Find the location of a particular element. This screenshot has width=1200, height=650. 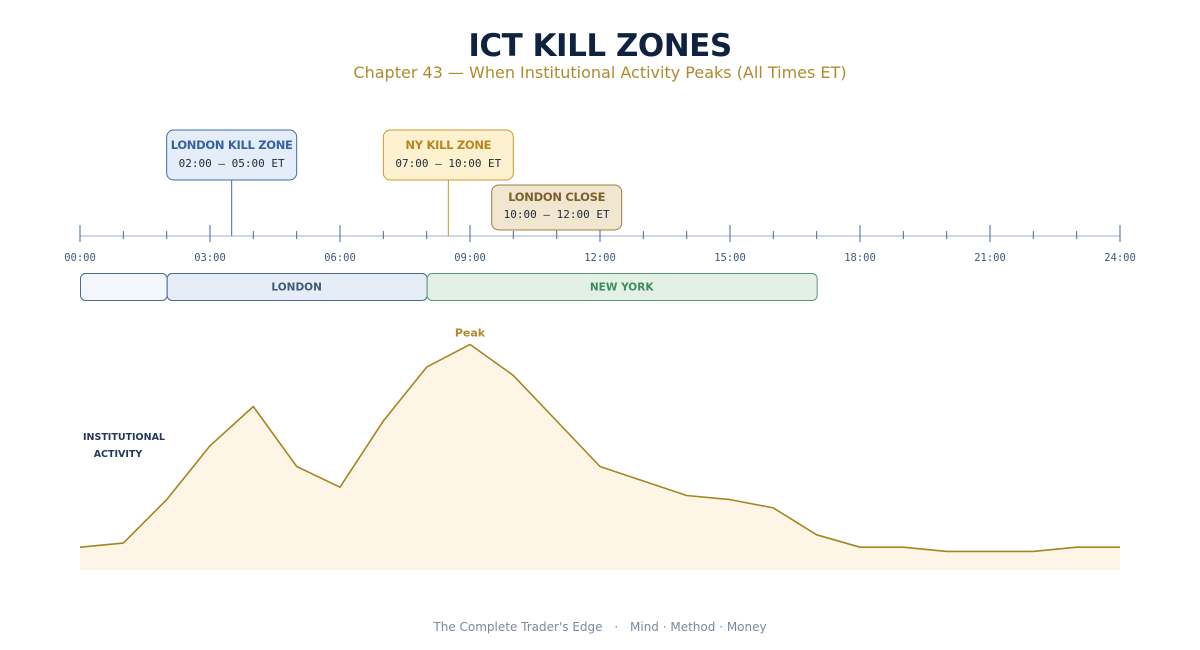

y-axis-label-line: INSTITUTIONAL is located at coordinates (124, 437).